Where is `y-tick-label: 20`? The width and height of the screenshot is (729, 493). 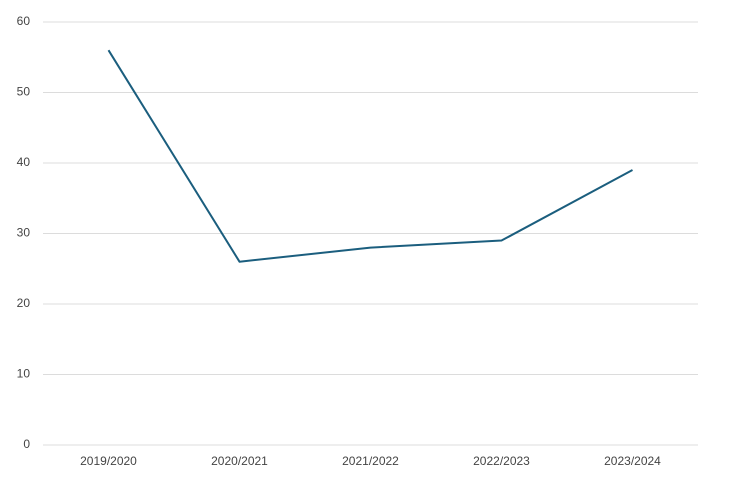
y-tick-label: 20 is located at coordinates (24, 303).